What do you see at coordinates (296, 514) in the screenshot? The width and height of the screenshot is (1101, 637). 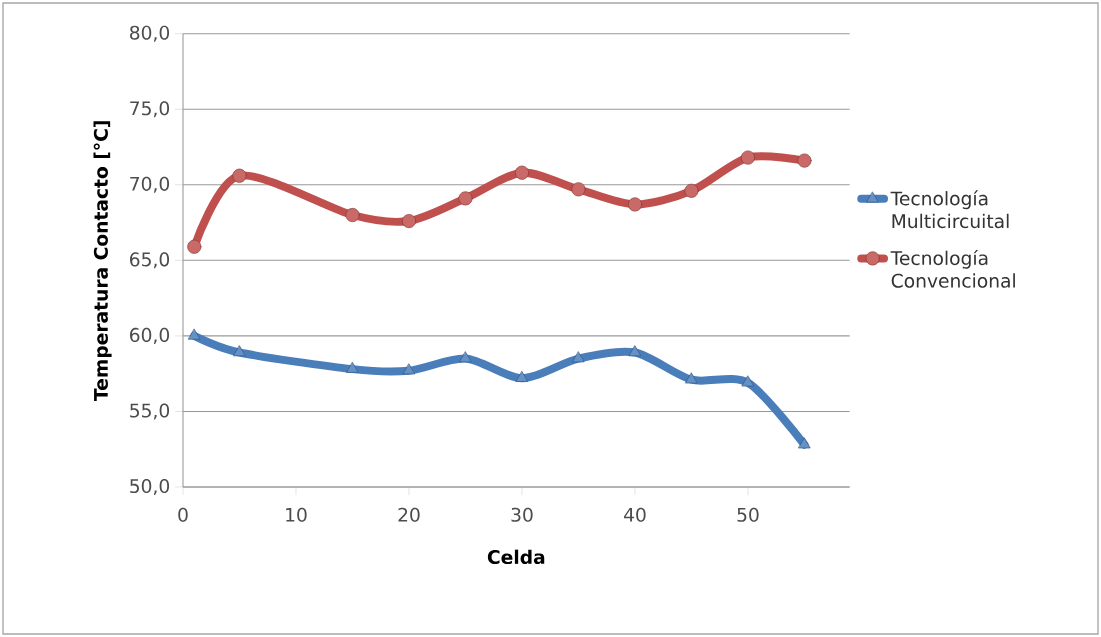 I see `x-tick-label: 10` at bounding box center [296, 514].